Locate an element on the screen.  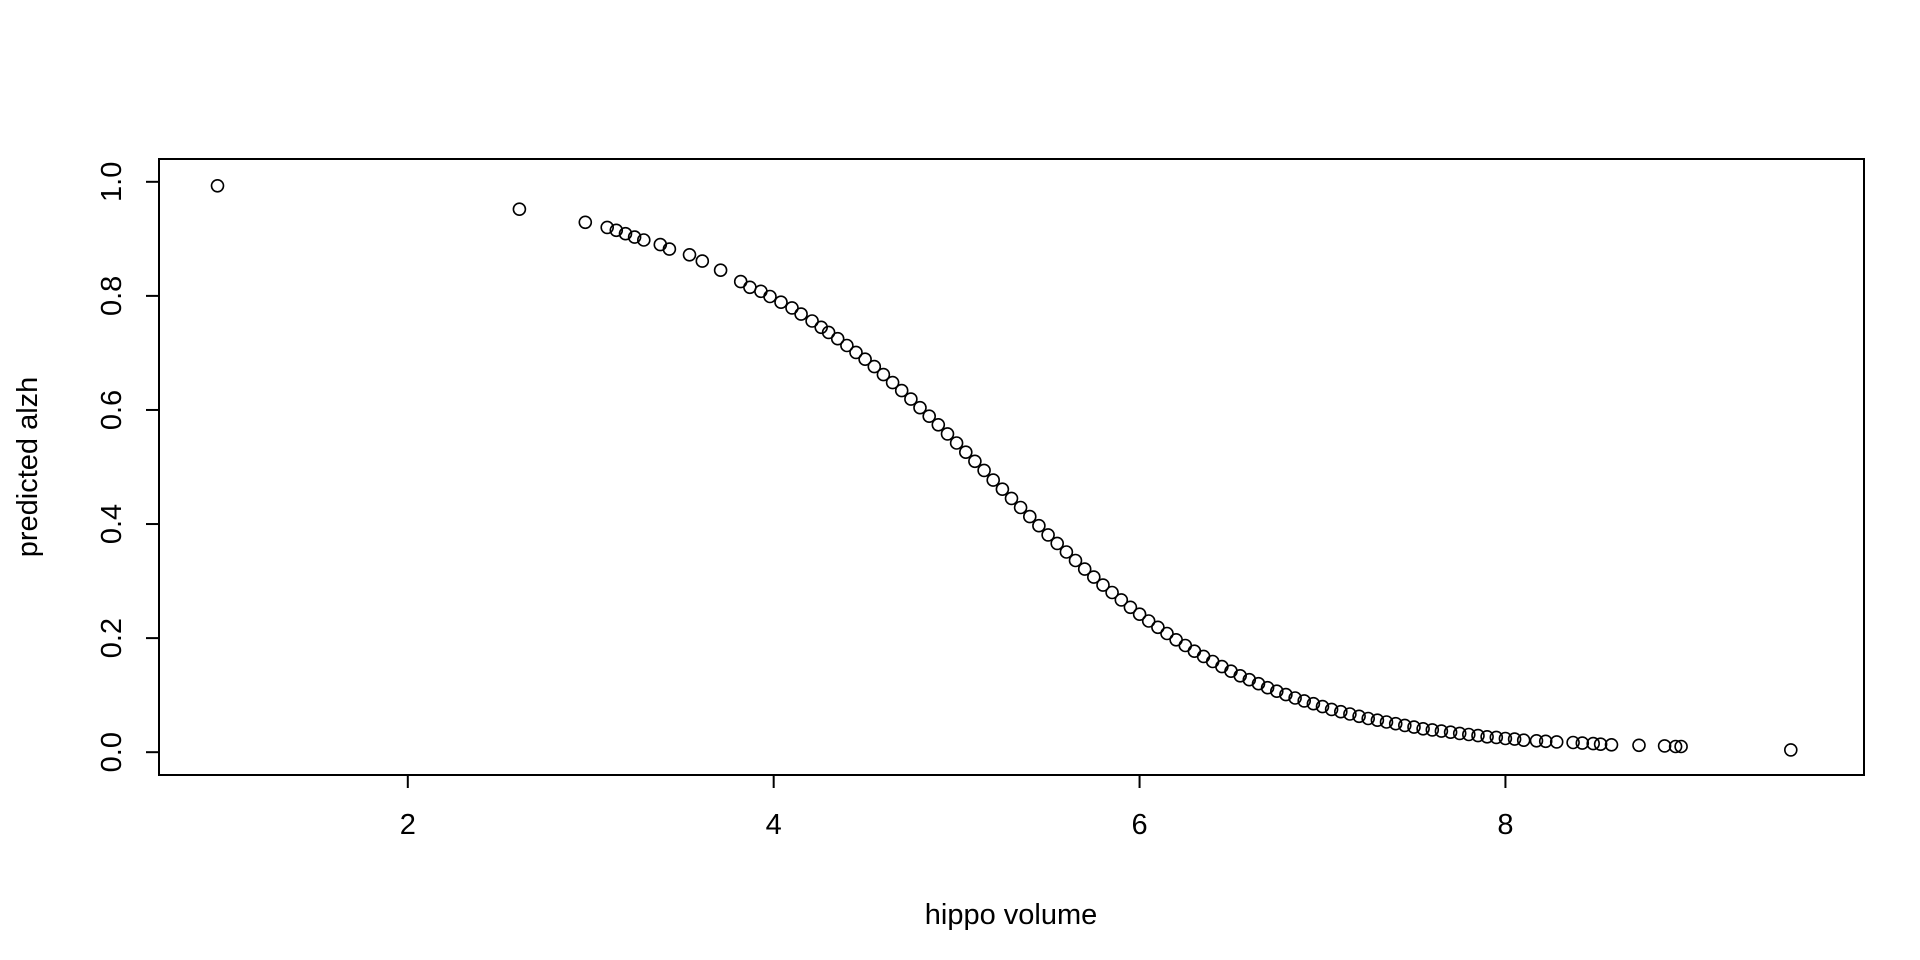
x-tick-label: 4 is located at coordinates (774, 825).